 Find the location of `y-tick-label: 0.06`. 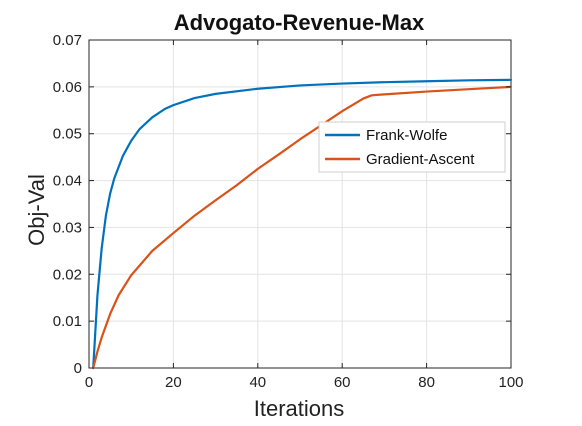

y-tick-label: 0.06 is located at coordinates (67, 87).